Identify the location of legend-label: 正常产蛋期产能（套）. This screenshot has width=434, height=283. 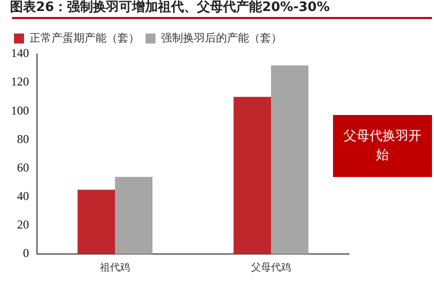
(85, 37).